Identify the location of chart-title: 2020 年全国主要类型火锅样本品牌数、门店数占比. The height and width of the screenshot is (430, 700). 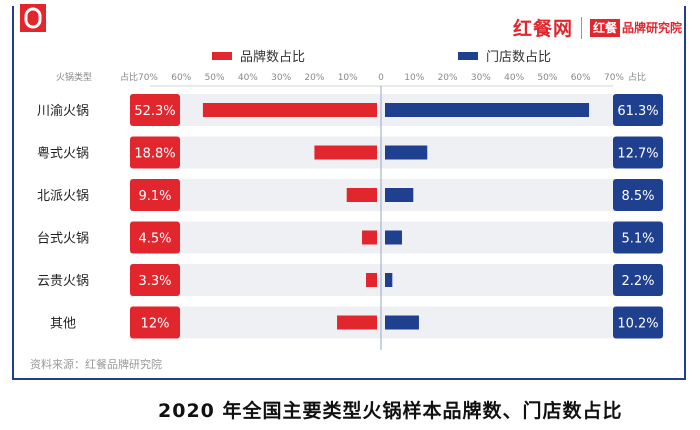
(390, 411).